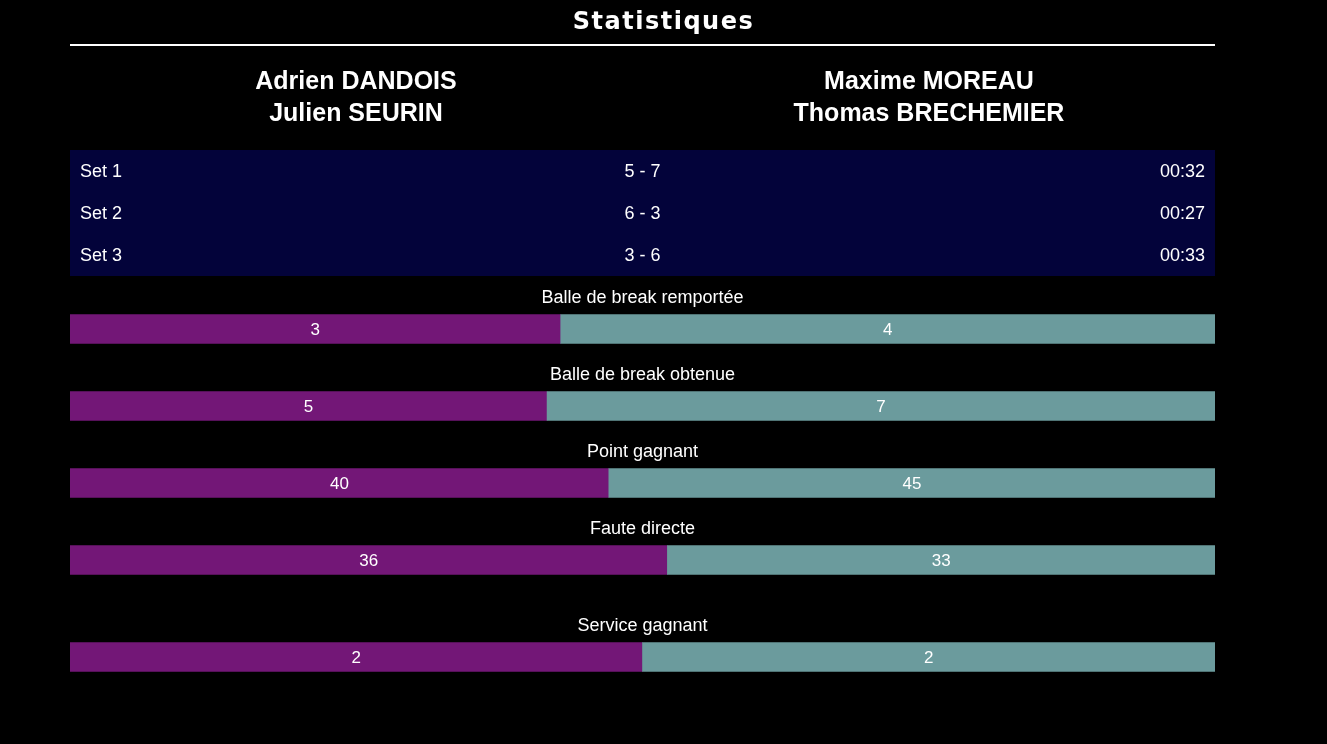  Describe the element at coordinates (369, 560) in the screenshot. I see `data-label: 36` at that location.